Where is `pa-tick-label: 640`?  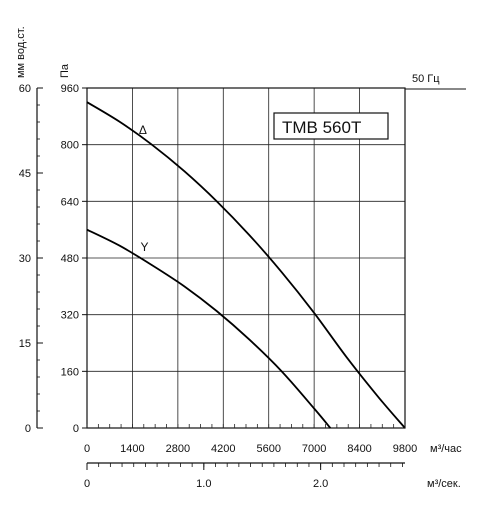
pa-tick-label: 640 is located at coordinates (70, 202).